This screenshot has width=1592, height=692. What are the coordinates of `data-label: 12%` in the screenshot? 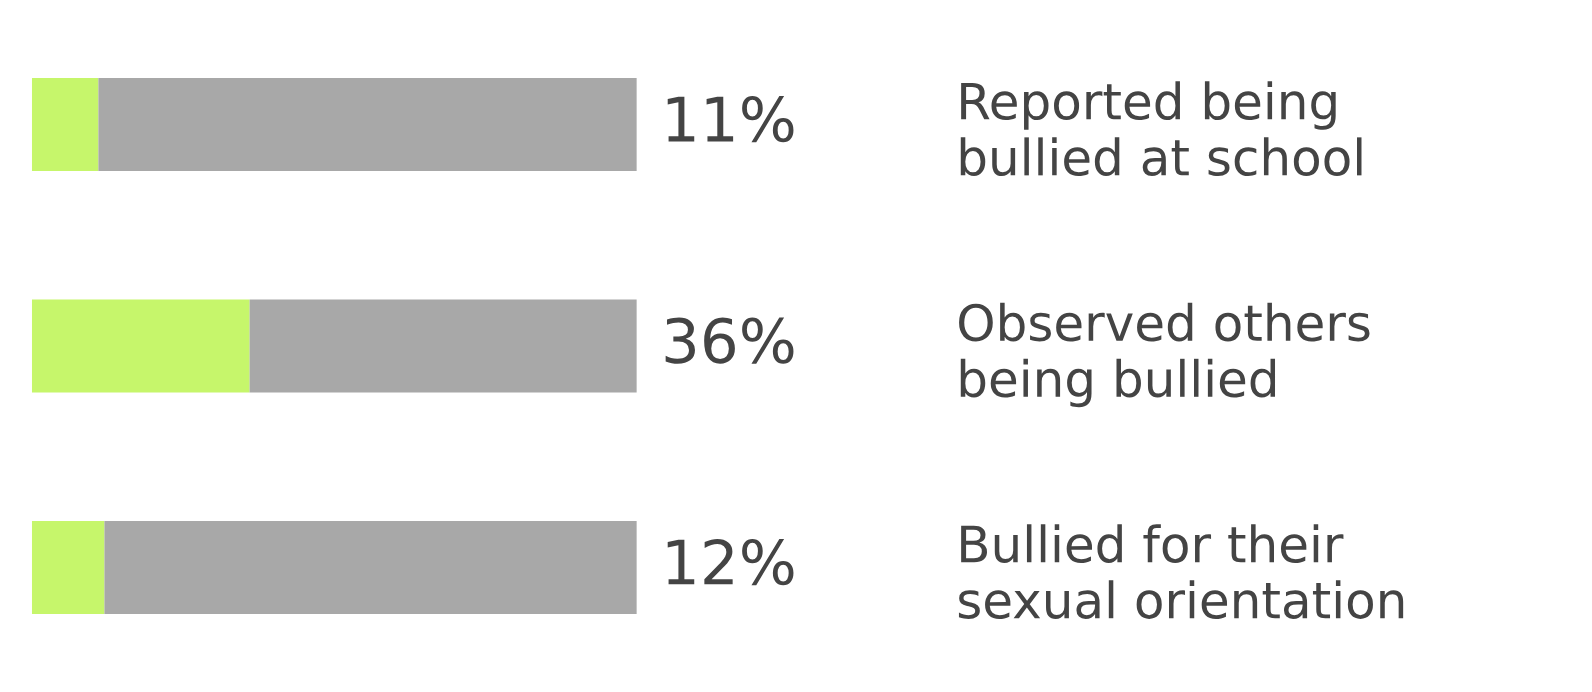 It's located at (730, 562).